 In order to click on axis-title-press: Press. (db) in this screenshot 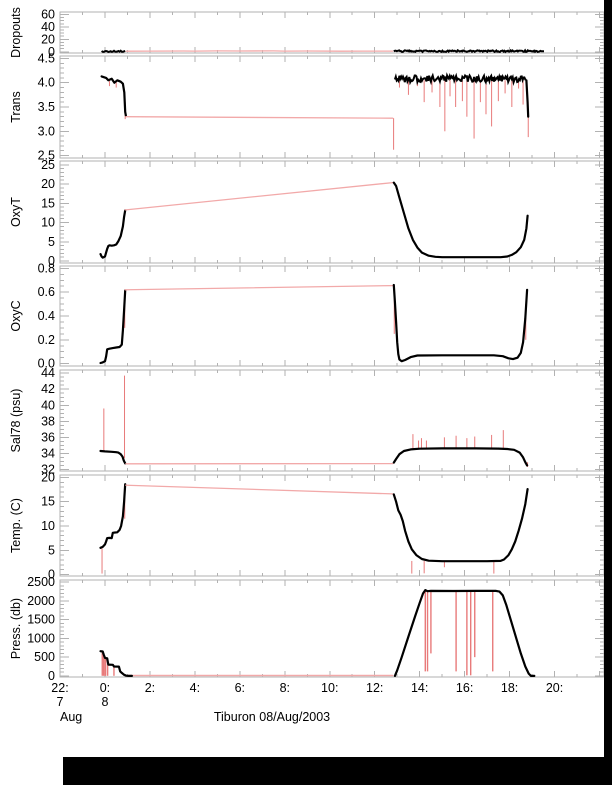, I will do `click(16, 628)`.